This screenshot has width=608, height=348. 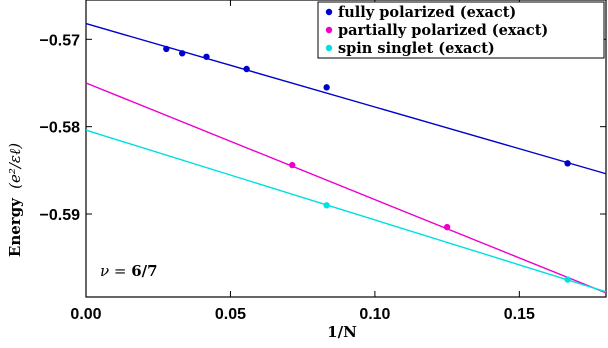 What do you see at coordinates (329, 30) in the screenshot?
I see `legend-marker-partially-polarized` at bounding box center [329, 30].